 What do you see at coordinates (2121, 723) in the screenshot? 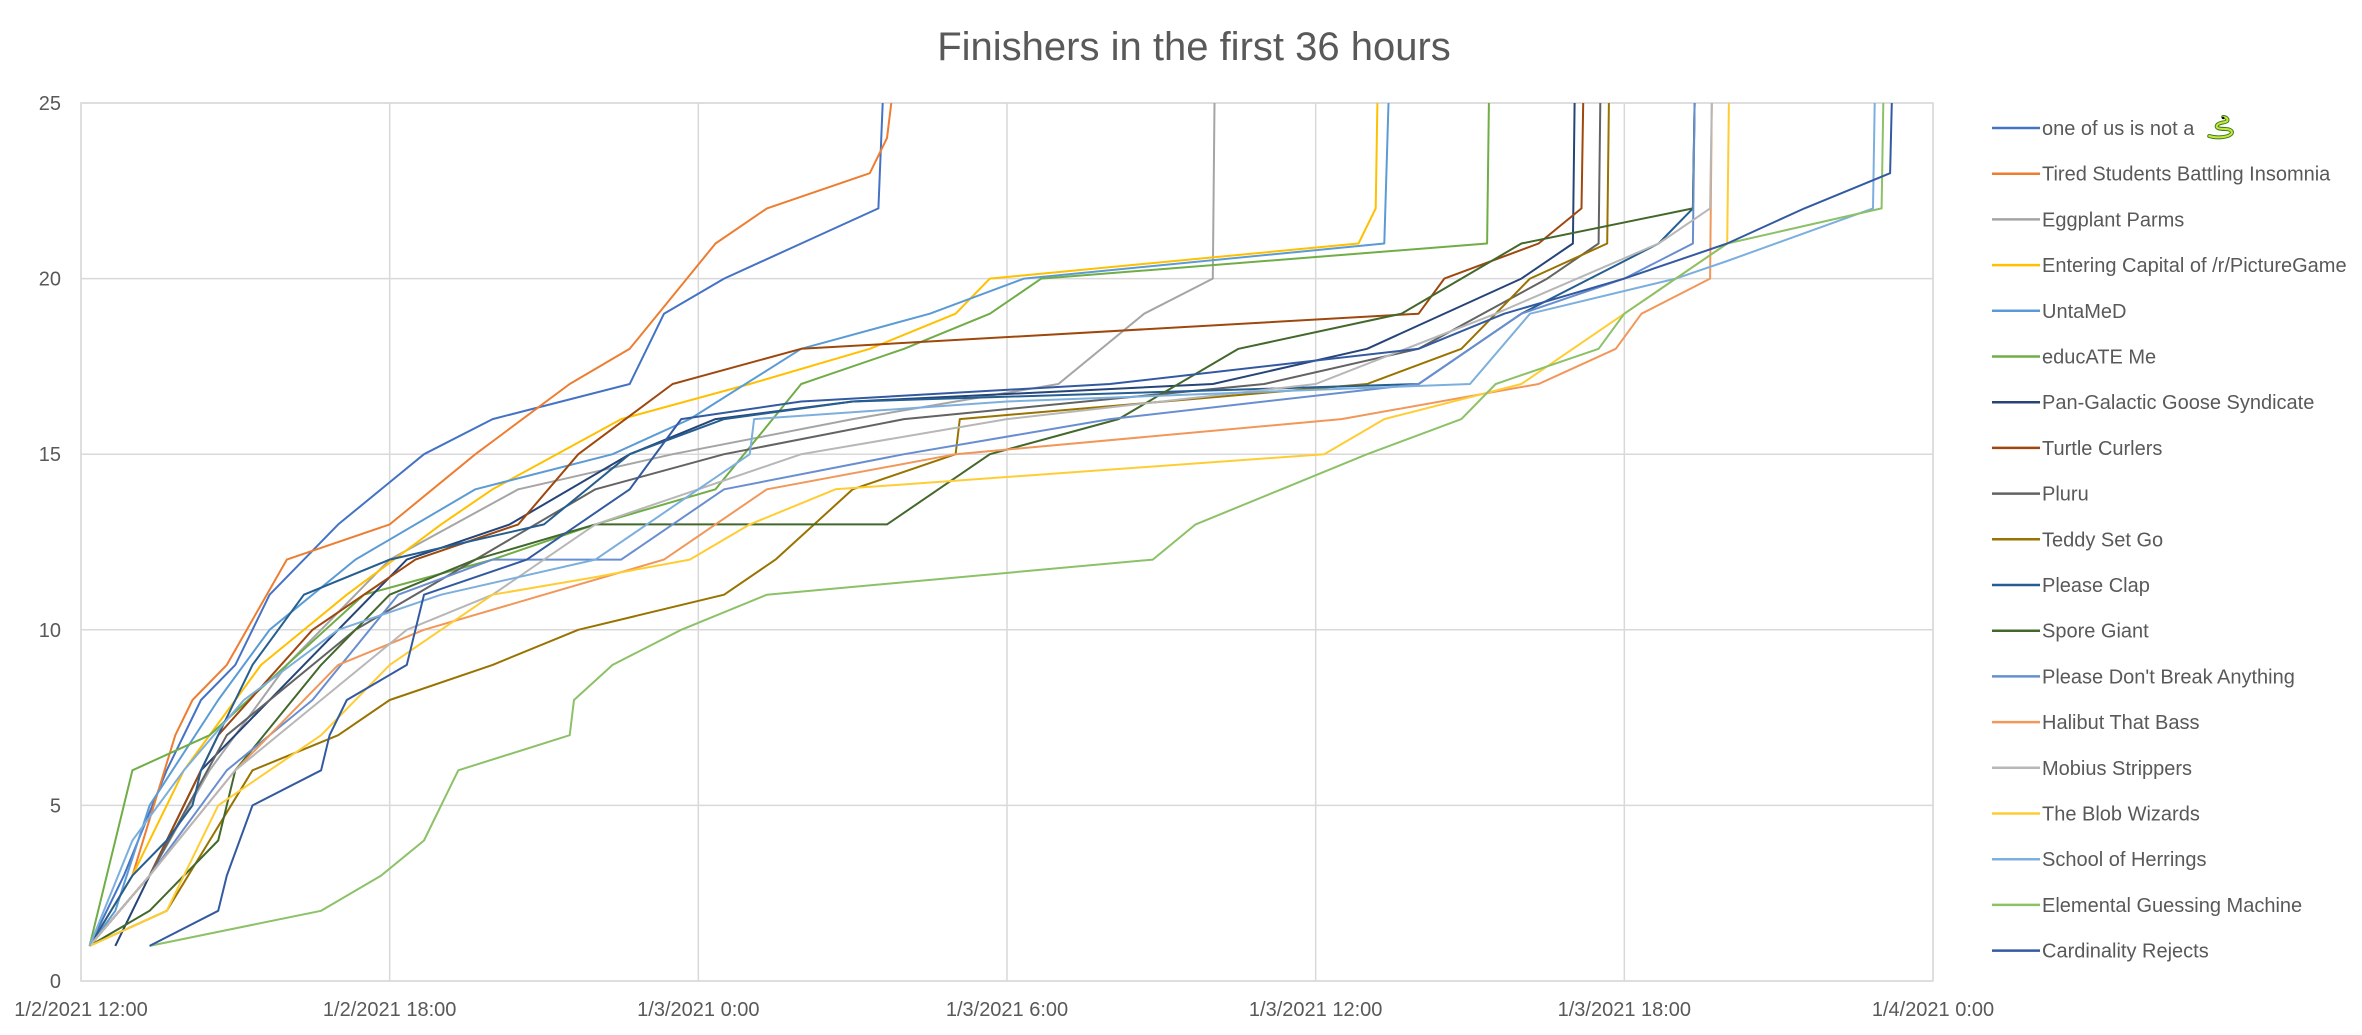
I see `legend-label: Halibut That Bass` at bounding box center [2121, 723].